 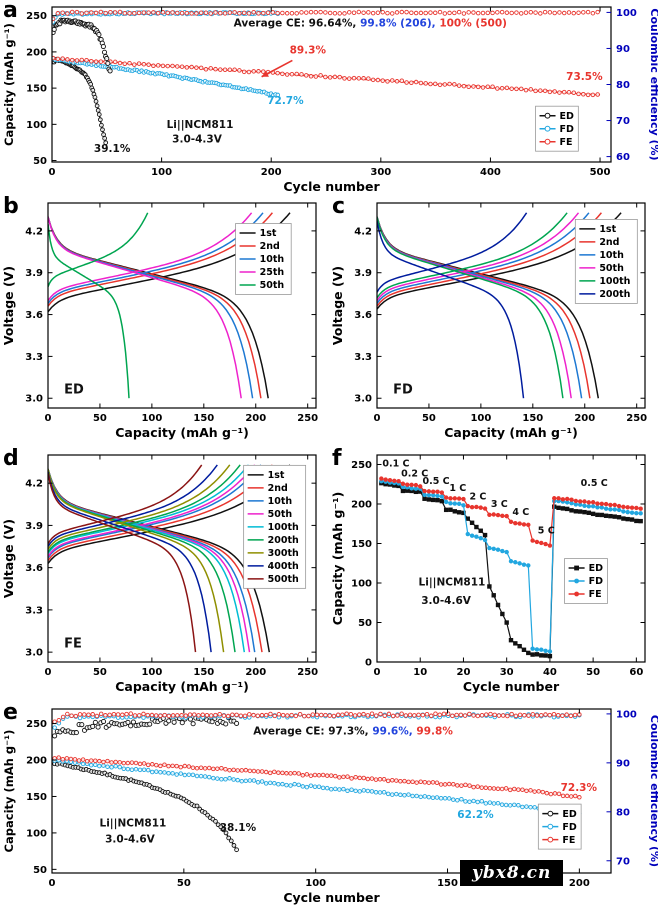 I want to click on panel-label-a: a, so click(x=10, y=11).